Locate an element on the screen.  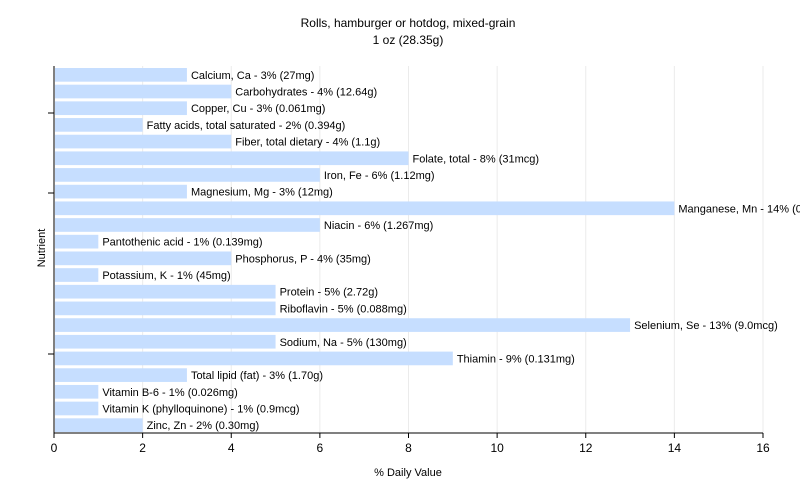
bar-label: Thiamin - 9% (0.131mg) is located at coordinates (516, 359).